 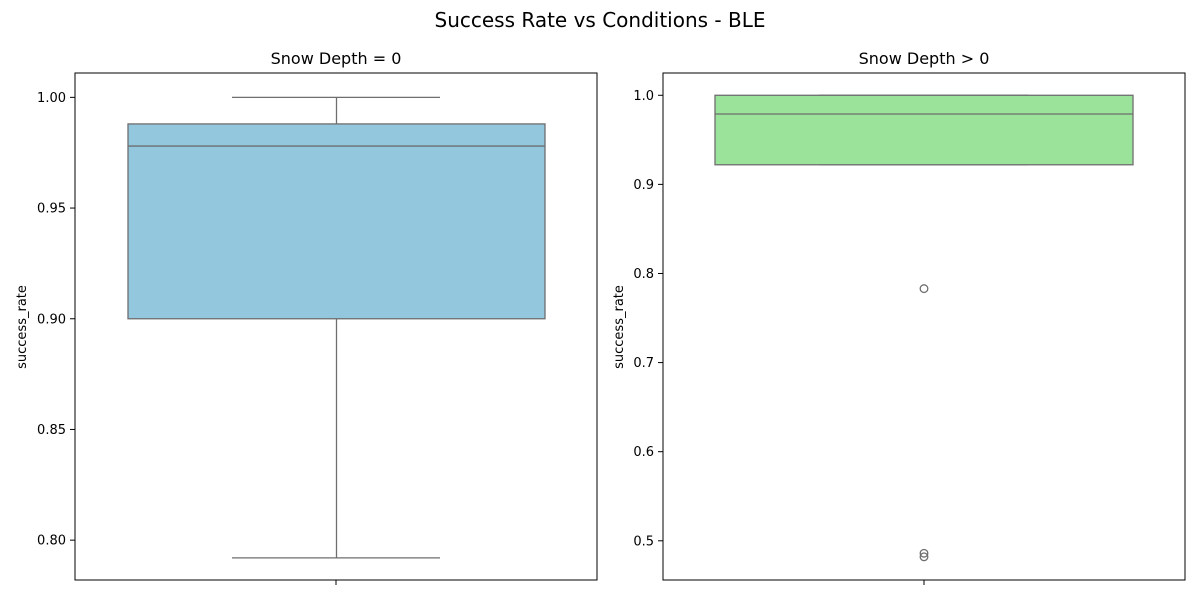 I want to click on y-tick-label: 0.85, so click(x=51, y=430).